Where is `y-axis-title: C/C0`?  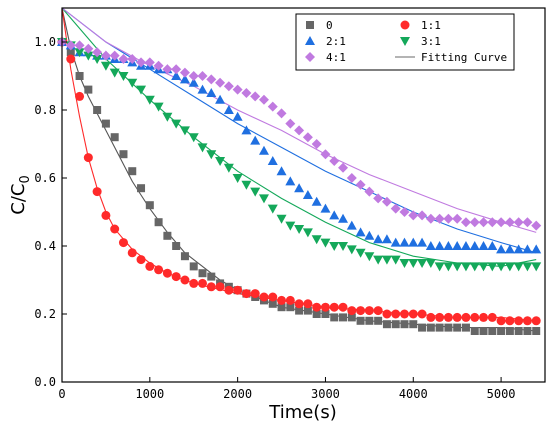 y-axis-title: C/C0 is located at coordinates (20, 194).